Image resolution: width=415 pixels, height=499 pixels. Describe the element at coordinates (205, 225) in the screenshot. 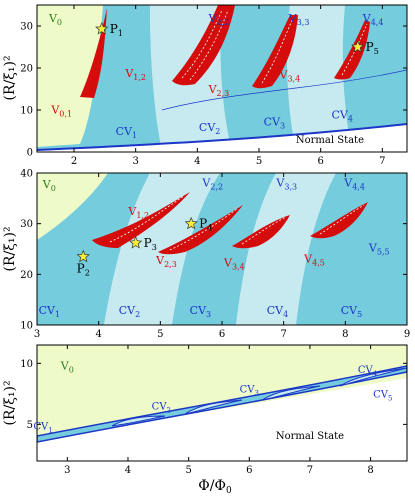

I see `star-label: P4` at that location.